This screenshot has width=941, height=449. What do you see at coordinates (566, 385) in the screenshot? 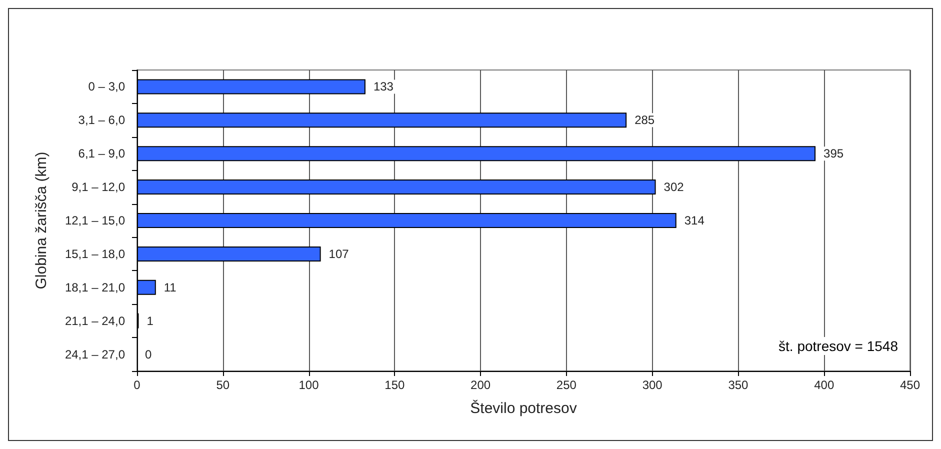
I see `x-tick-label: 250` at bounding box center [566, 385].